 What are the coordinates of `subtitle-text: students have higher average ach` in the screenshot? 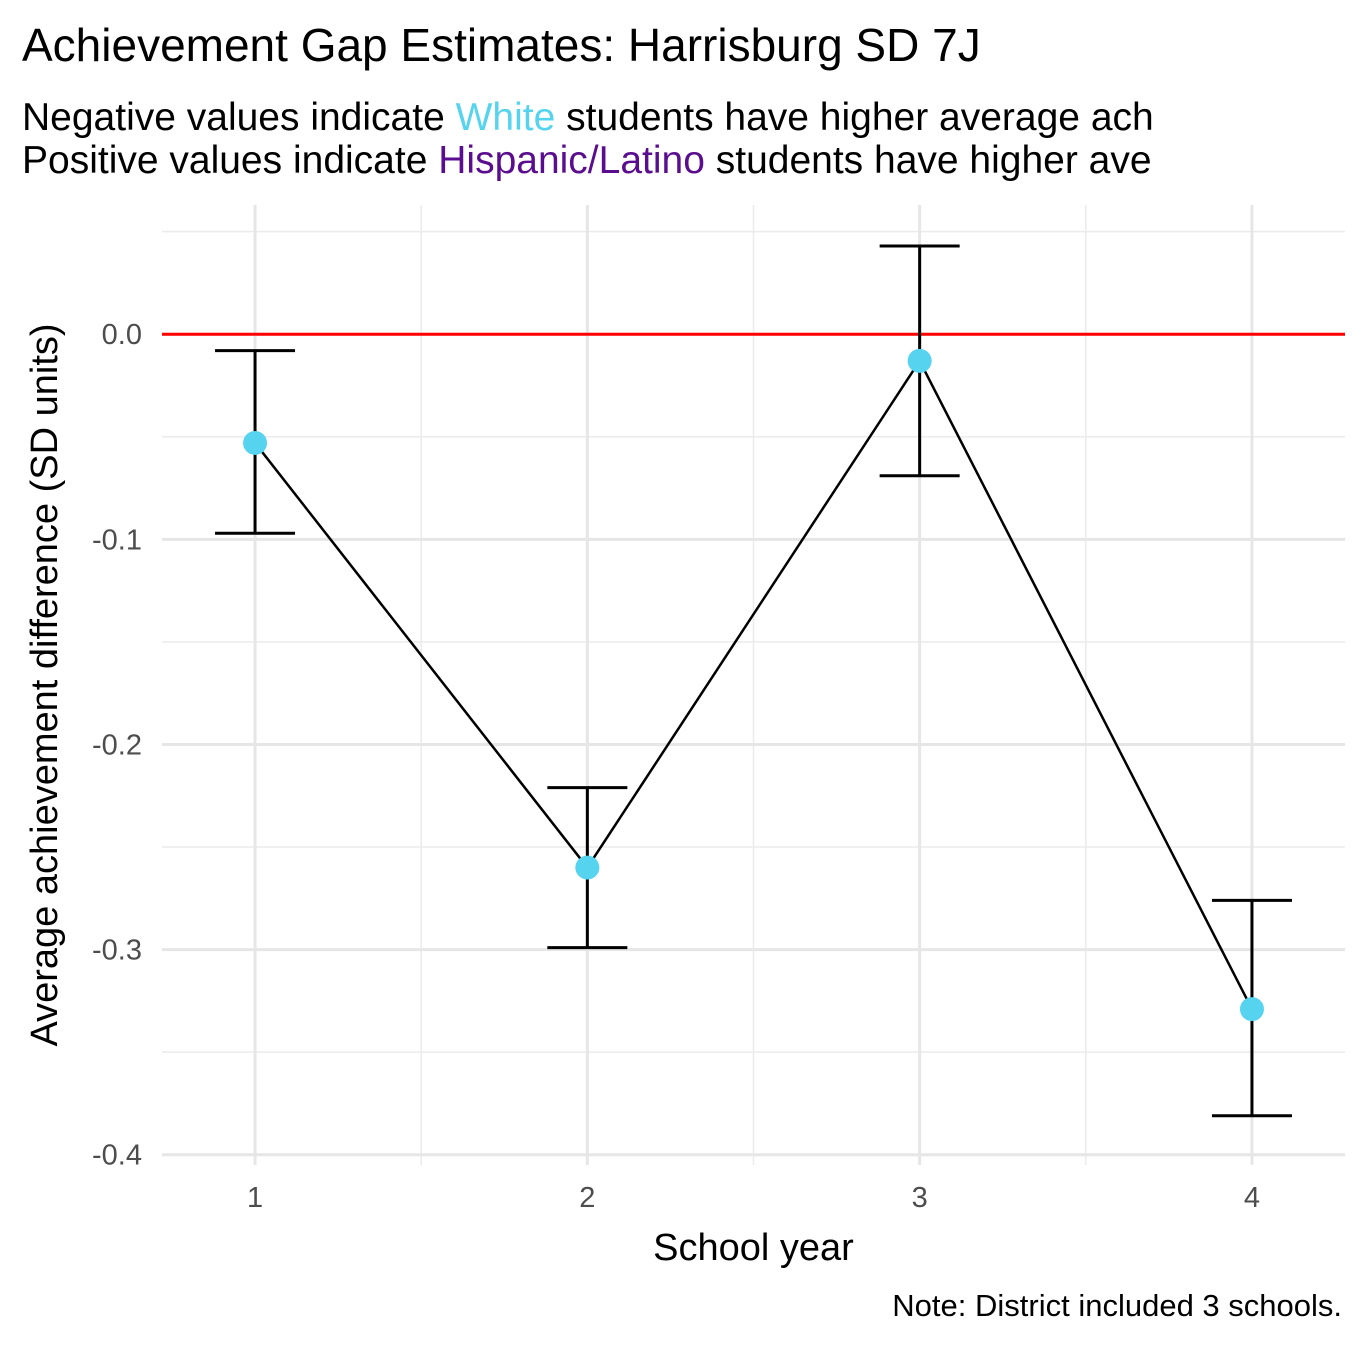 It's located at (854, 117).